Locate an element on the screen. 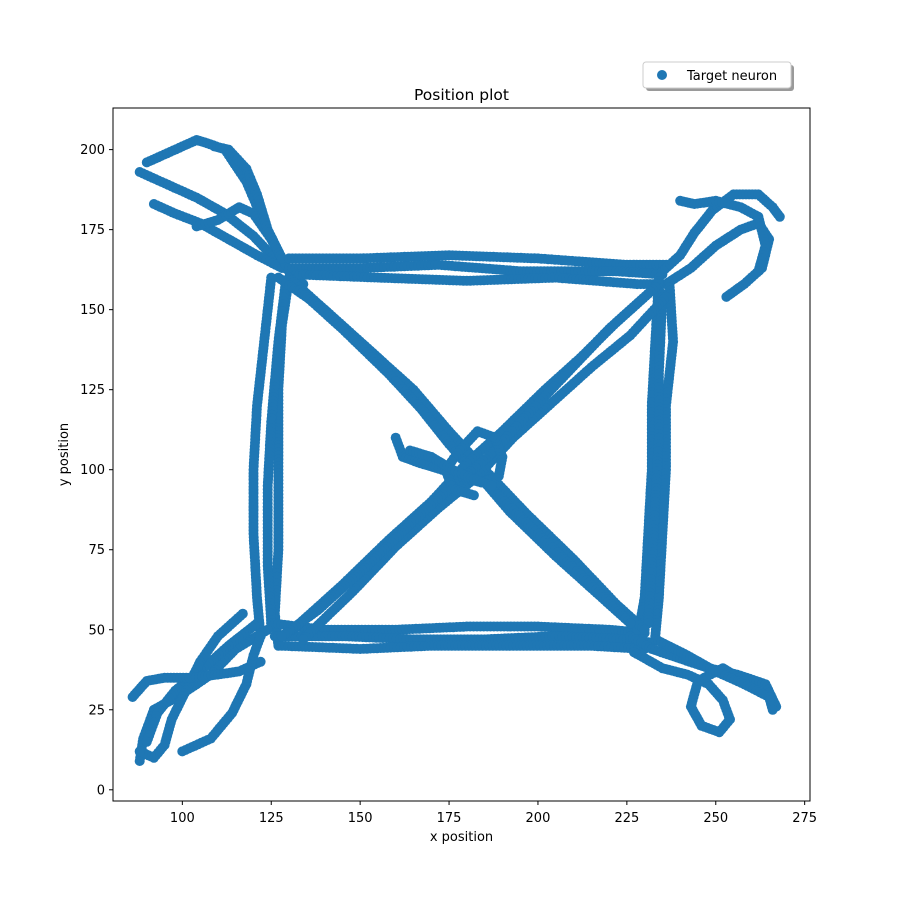 This screenshot has height=900, width=900. x-tick-label: 100 is located at coordinates (182, 818).